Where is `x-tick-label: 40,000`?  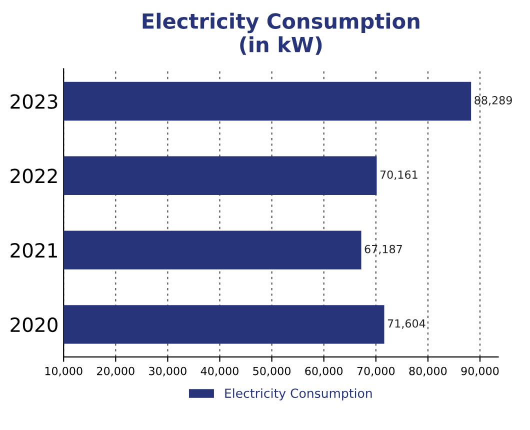
x-tick-label: 40,000 is located at coordinates (219, 371).